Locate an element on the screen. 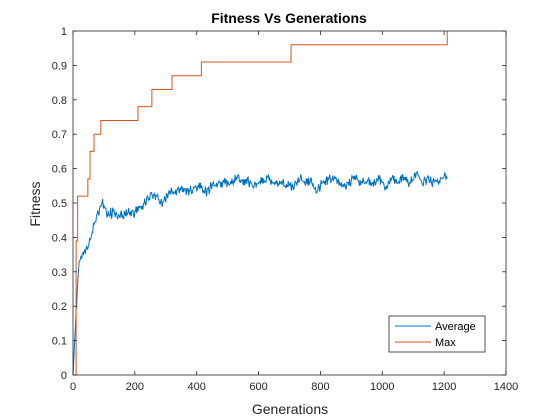 Image resolution: width=560 pixels, height=420 pixels. x-tick-label: 1200 is located at coordinates (444, 387).